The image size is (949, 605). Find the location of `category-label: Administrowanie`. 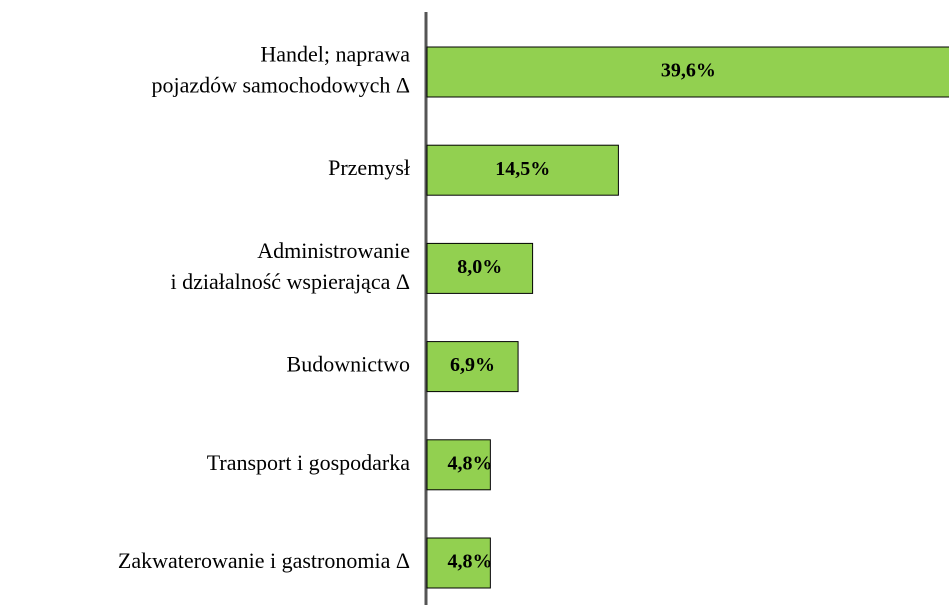

category-label: Administrowanie is located at coordinates (333, 250).